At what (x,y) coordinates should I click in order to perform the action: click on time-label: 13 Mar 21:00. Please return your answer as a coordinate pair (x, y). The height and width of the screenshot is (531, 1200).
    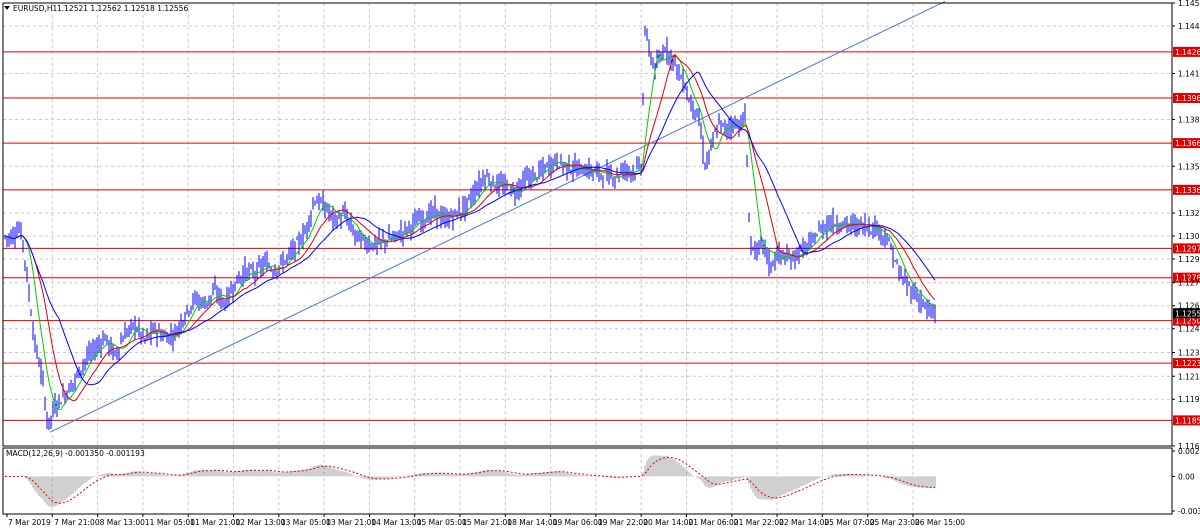
    Looking at the image, I should click on (351, 522).